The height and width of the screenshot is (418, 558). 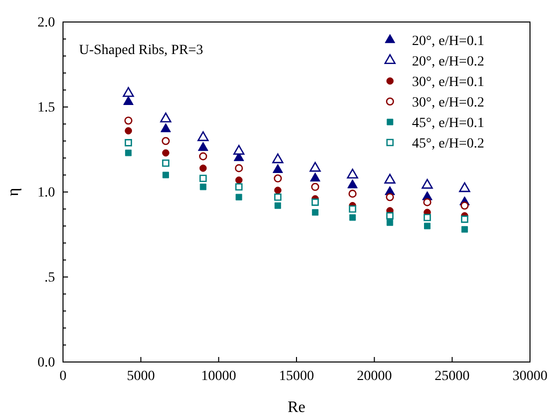 What do you see at coordinates (452, 376) in the screenshot?
I see `x-tick-label: 25000` at bounding box center [452, 376].